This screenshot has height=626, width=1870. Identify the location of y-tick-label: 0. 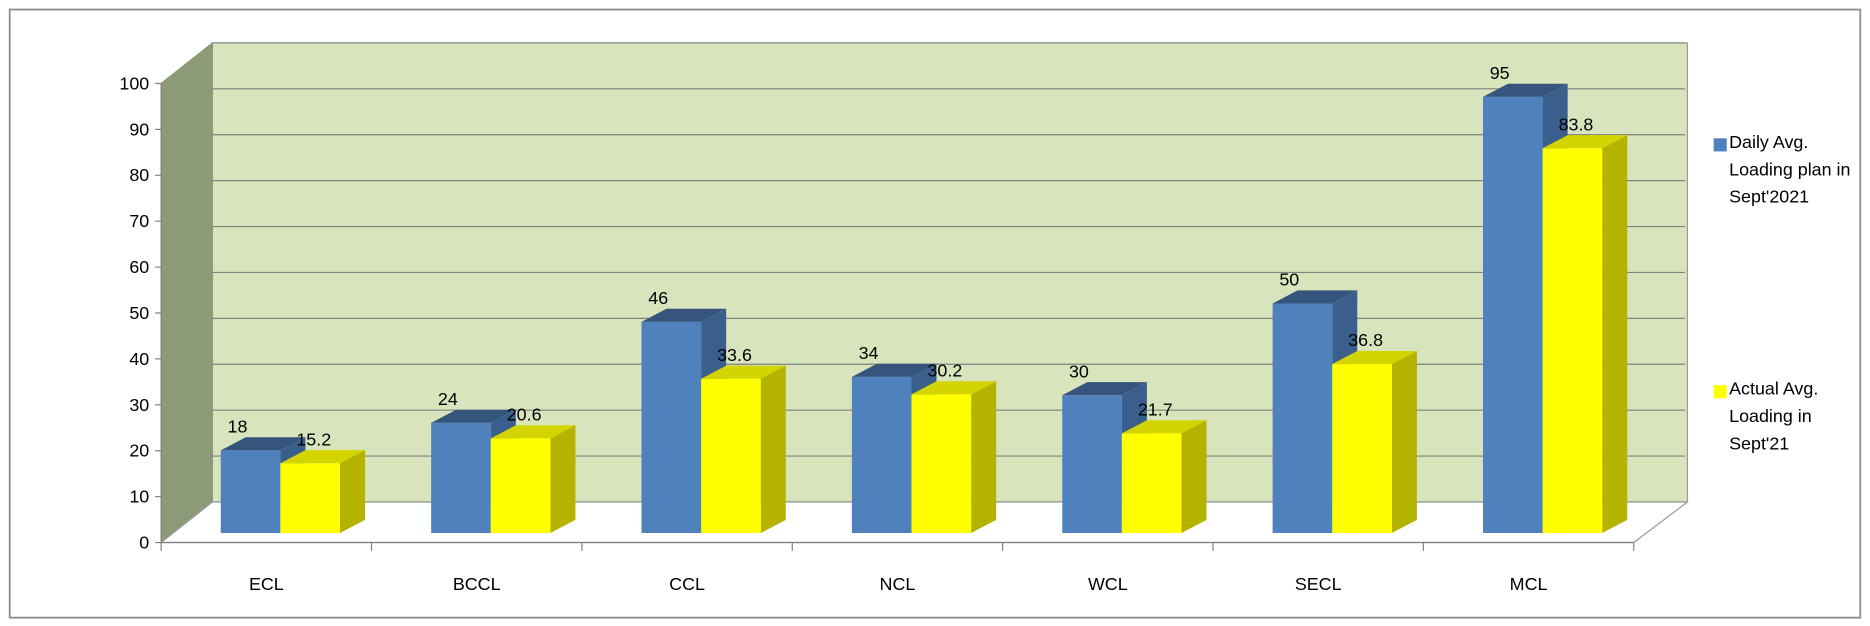
(144, 542).